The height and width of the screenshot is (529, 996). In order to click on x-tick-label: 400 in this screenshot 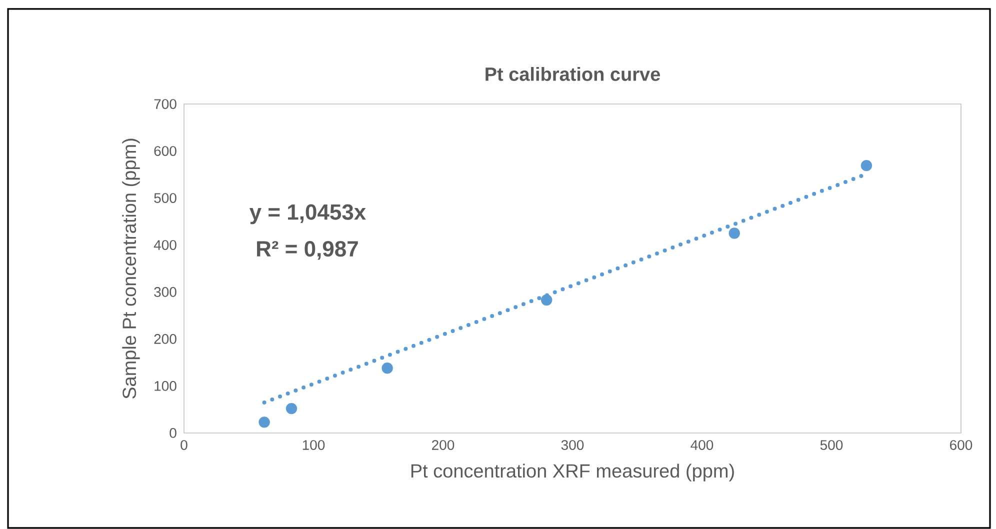, I will do `click(702, 445)`.